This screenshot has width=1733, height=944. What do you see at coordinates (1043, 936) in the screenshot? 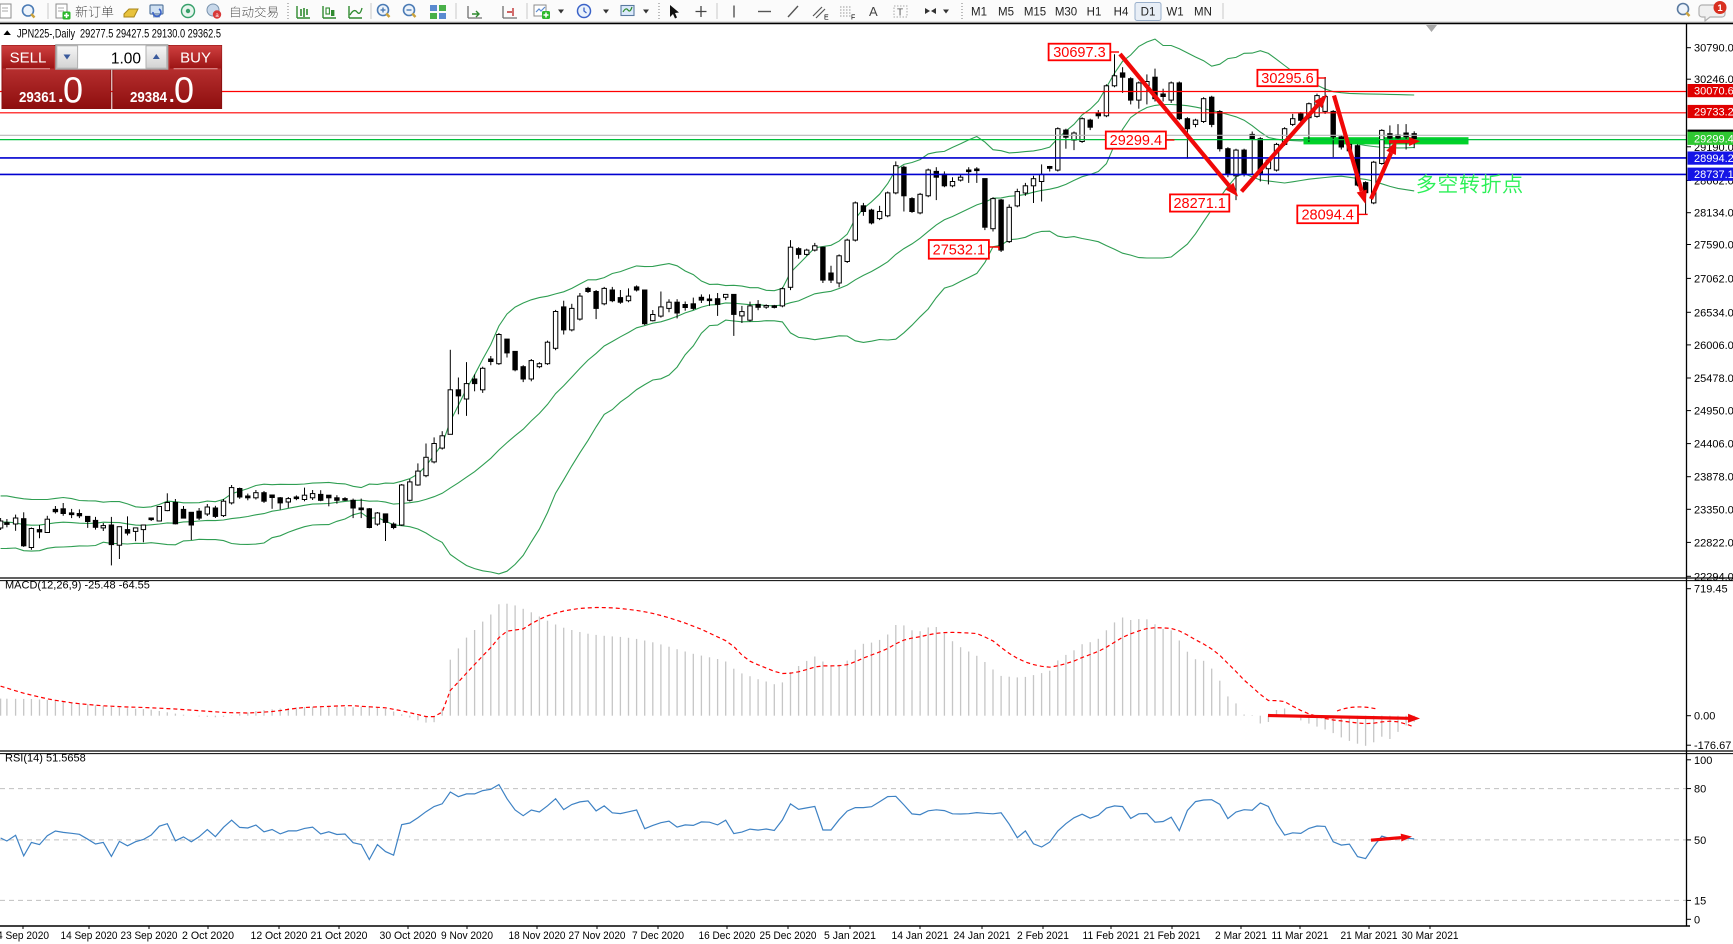
I see `svg-text: 2 Feb 2021` at bounding box center [1043, 936].